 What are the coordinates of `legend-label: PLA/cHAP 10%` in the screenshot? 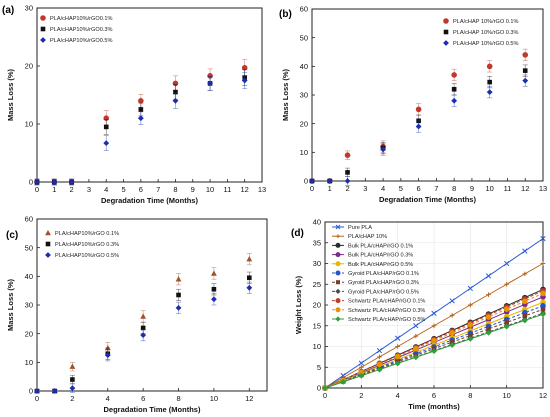 It's located at (367, 237).